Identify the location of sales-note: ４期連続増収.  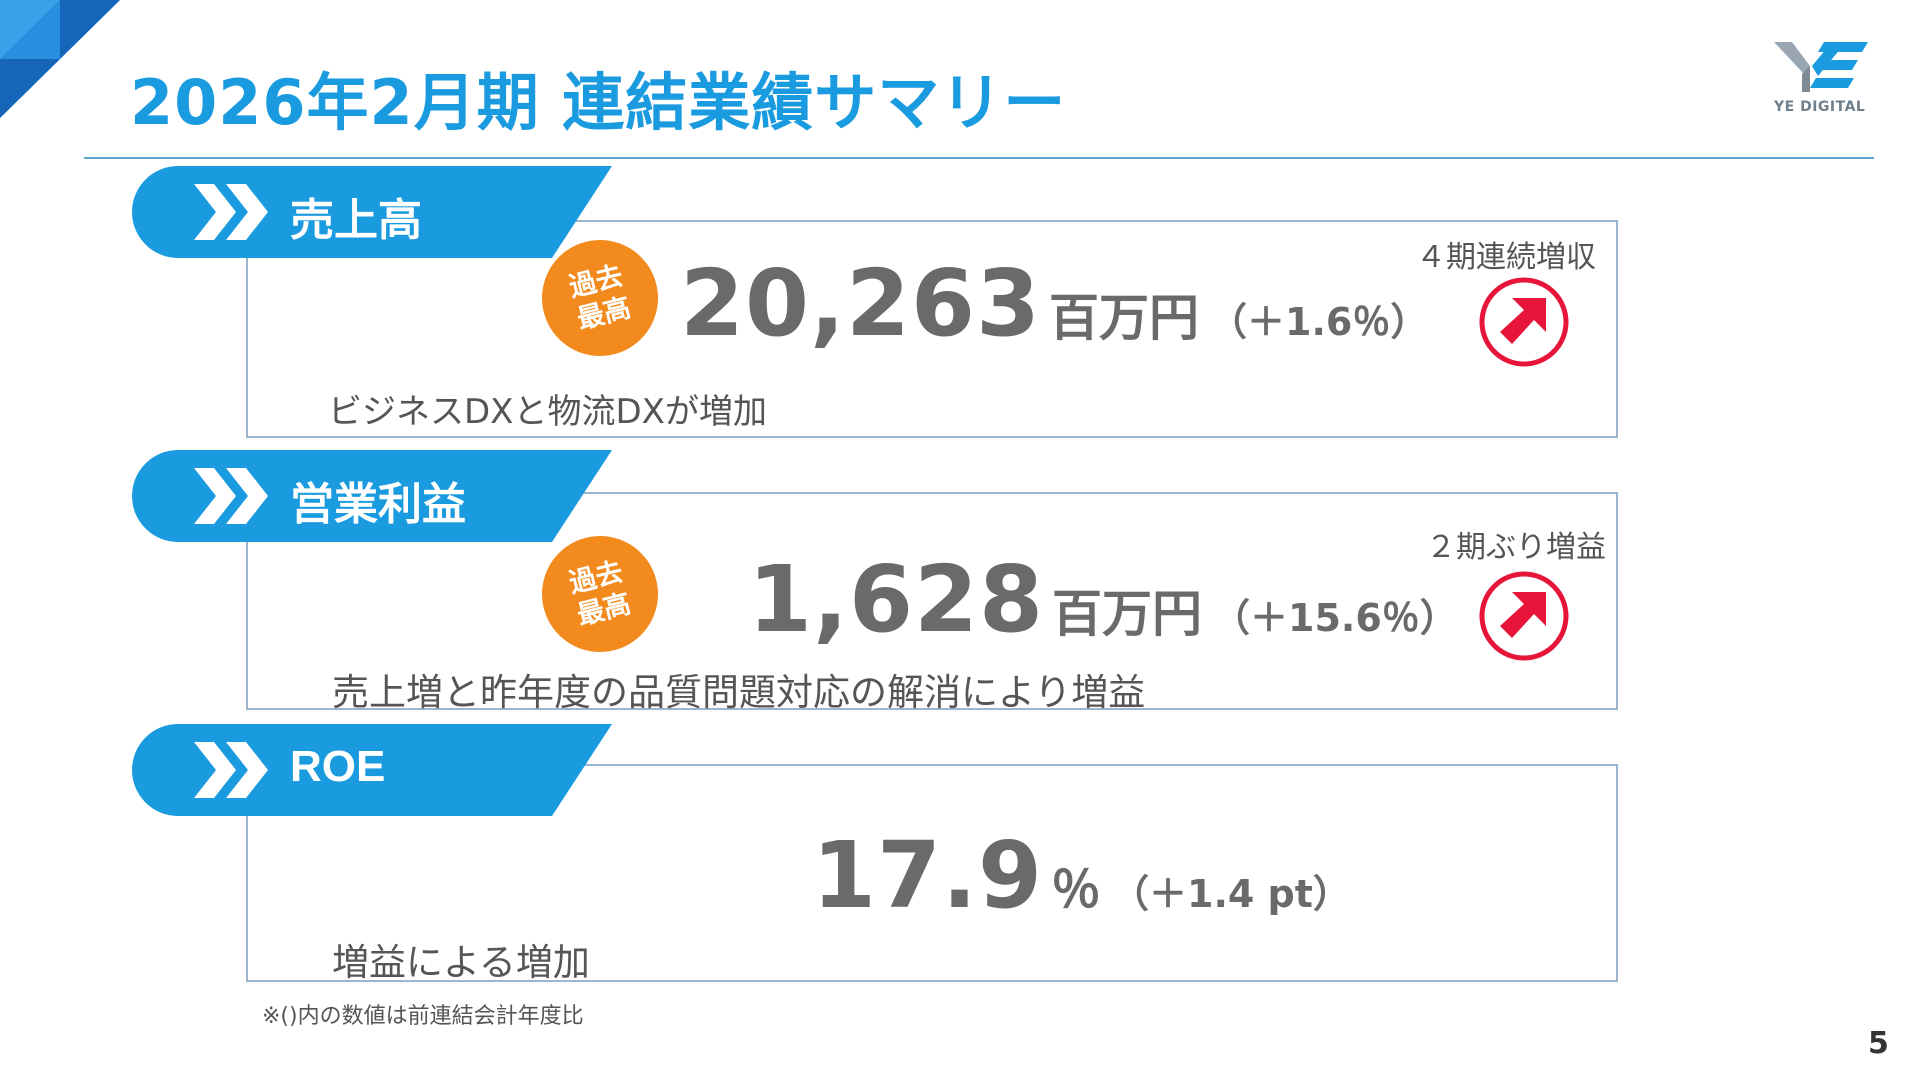
(1506, 257).